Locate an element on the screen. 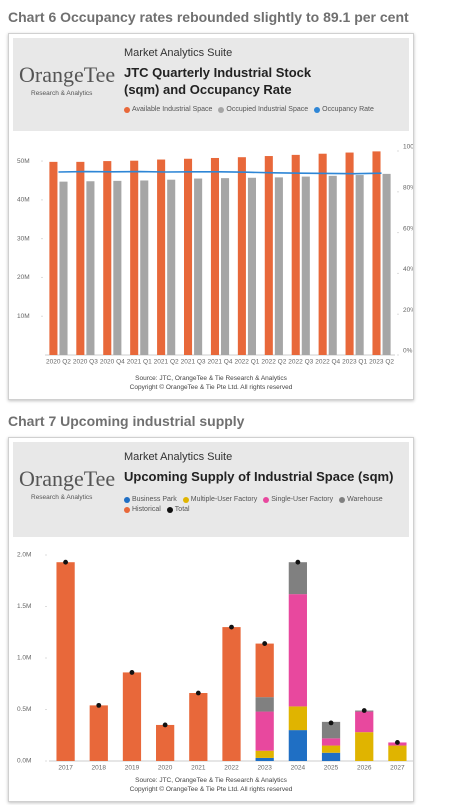 The width and height of the screenshot is (472, 805). legend-item: Warehouse is located at coordinates (361, 499).